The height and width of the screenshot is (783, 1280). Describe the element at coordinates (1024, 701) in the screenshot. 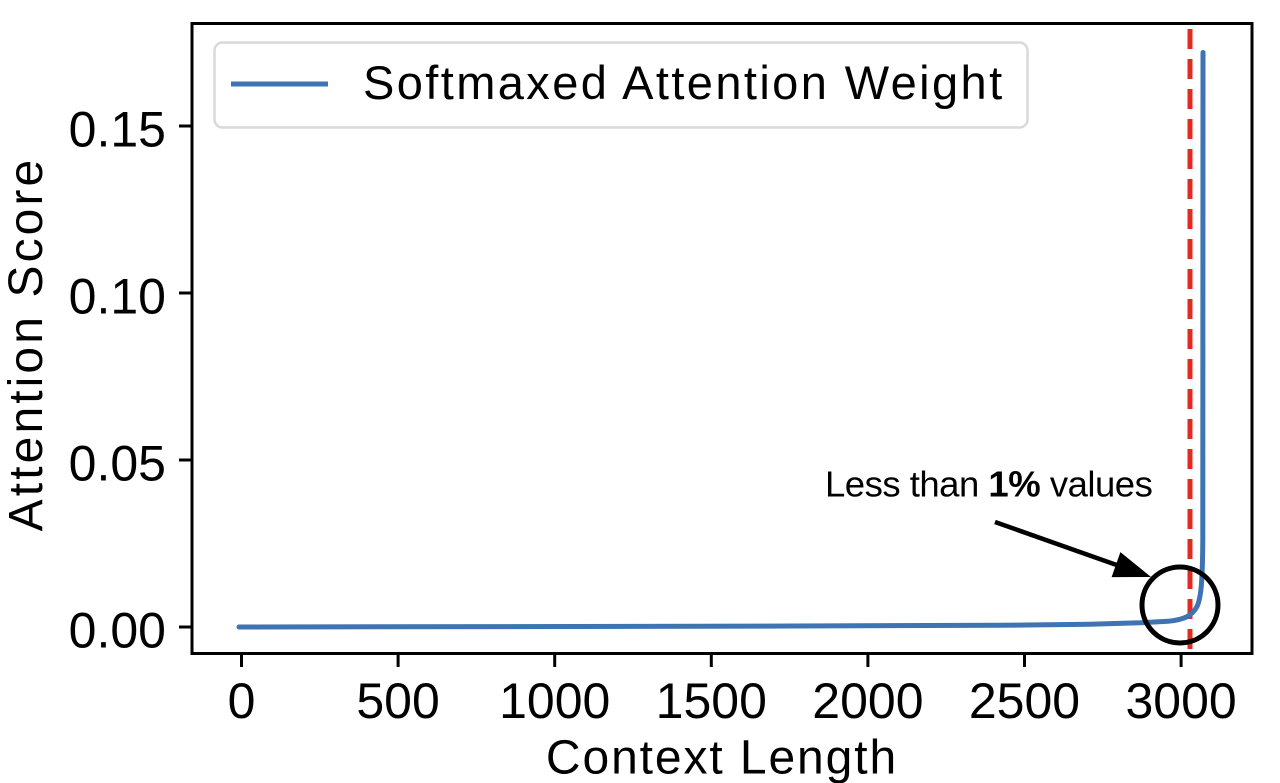

I see `svg-text: 2500` at that location.